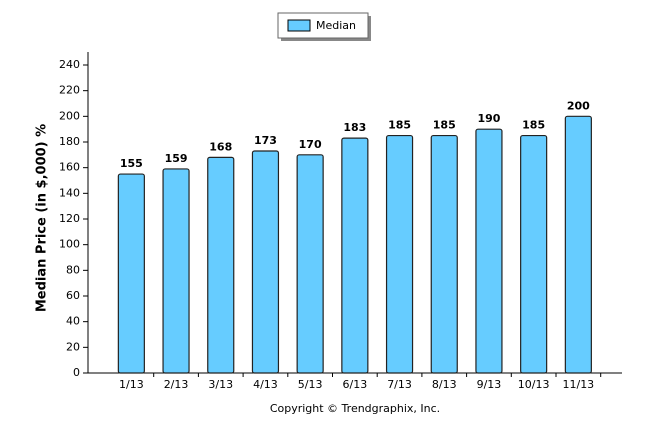 This screenshot has width=646, height=434. Describe the element at coordinates (399, 384) in the screenshot. I see `x-tick-label: 7/13` at that location.